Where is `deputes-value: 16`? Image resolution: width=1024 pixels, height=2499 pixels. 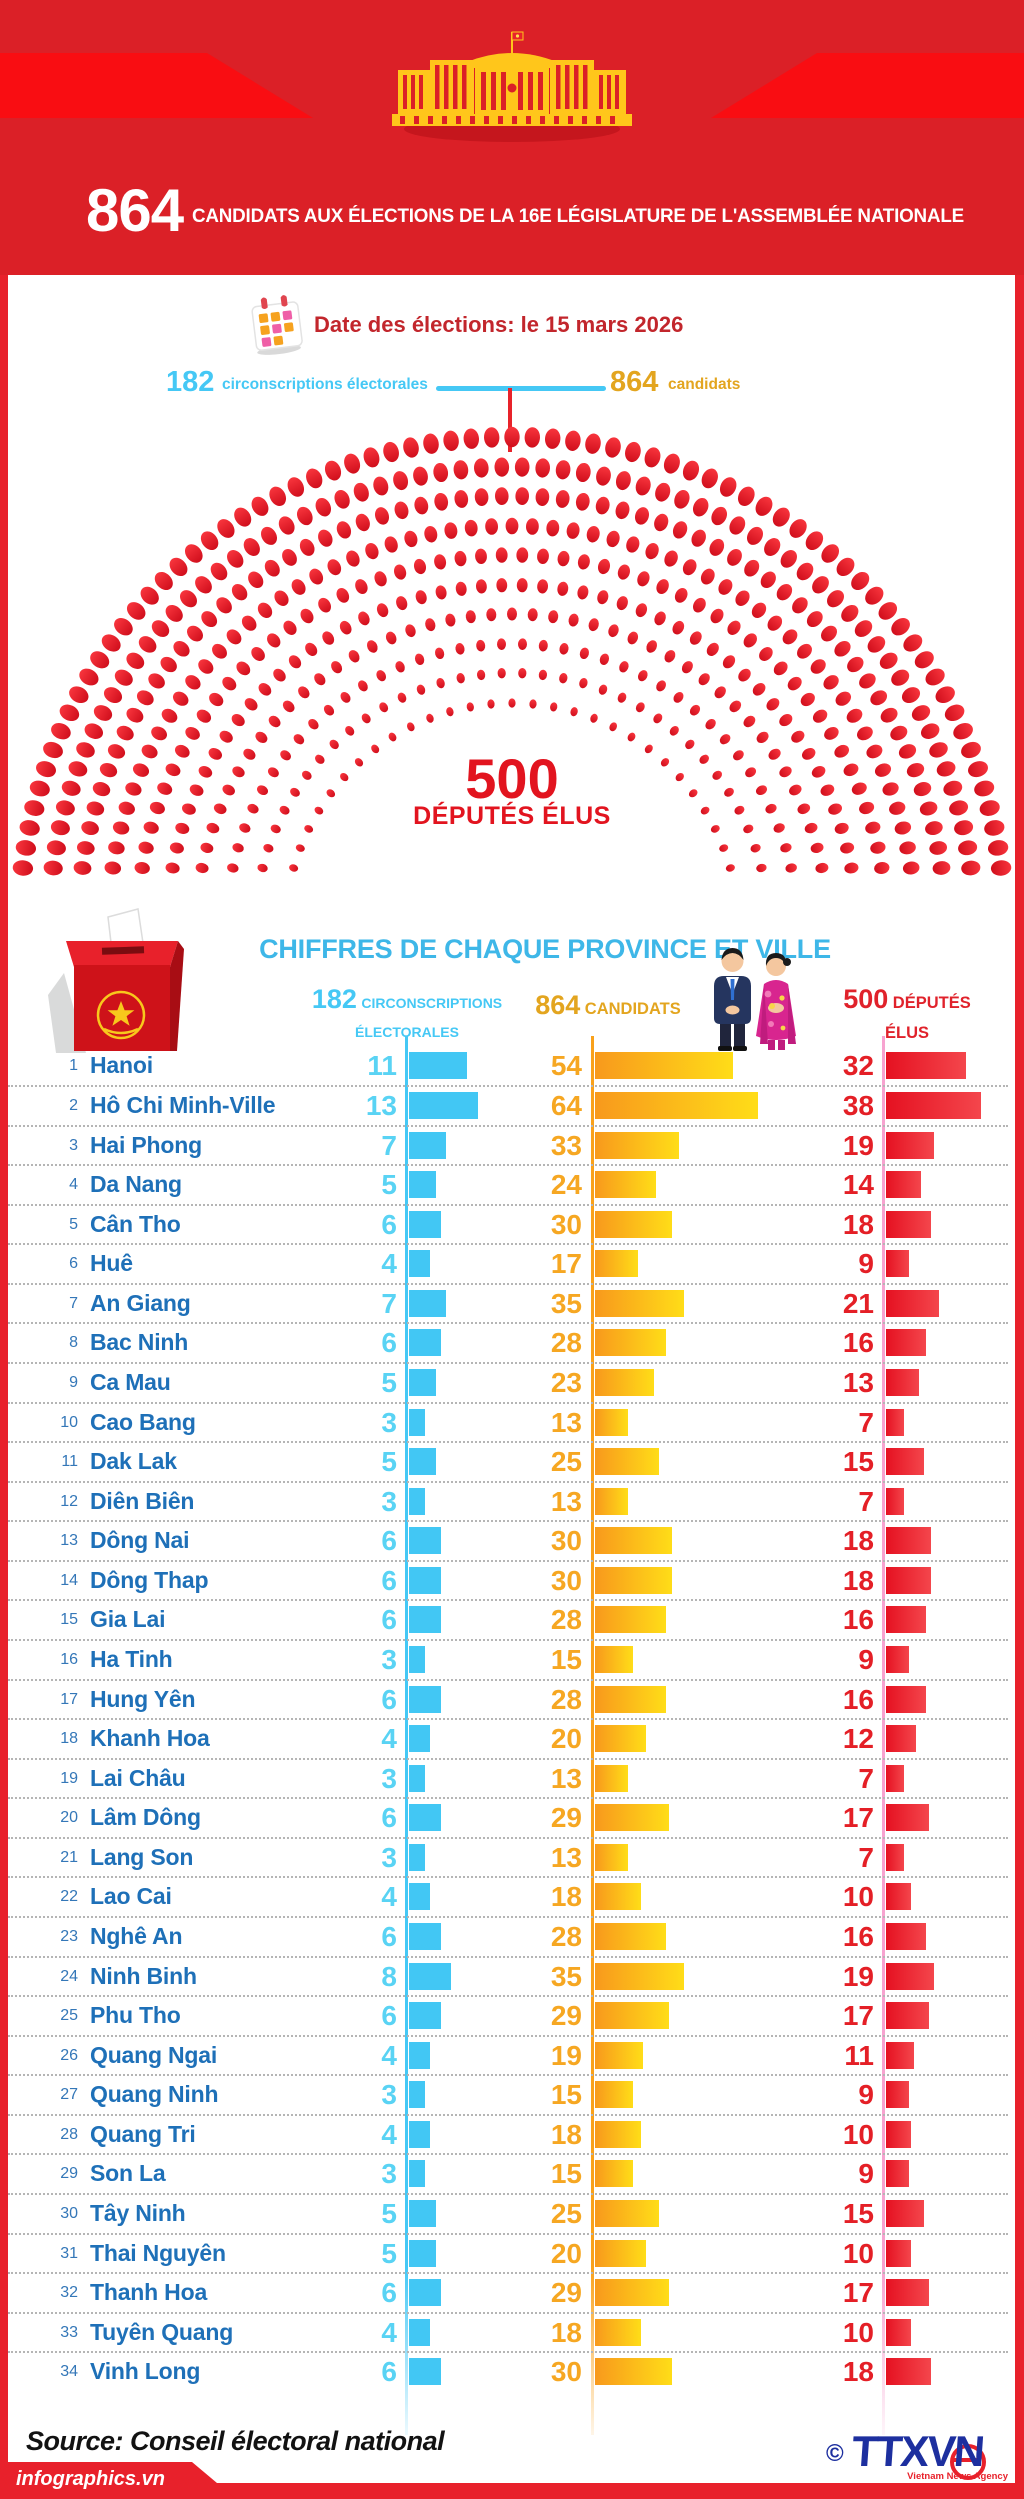
deputes-value: 16 is located at coordinates (858, 1343).